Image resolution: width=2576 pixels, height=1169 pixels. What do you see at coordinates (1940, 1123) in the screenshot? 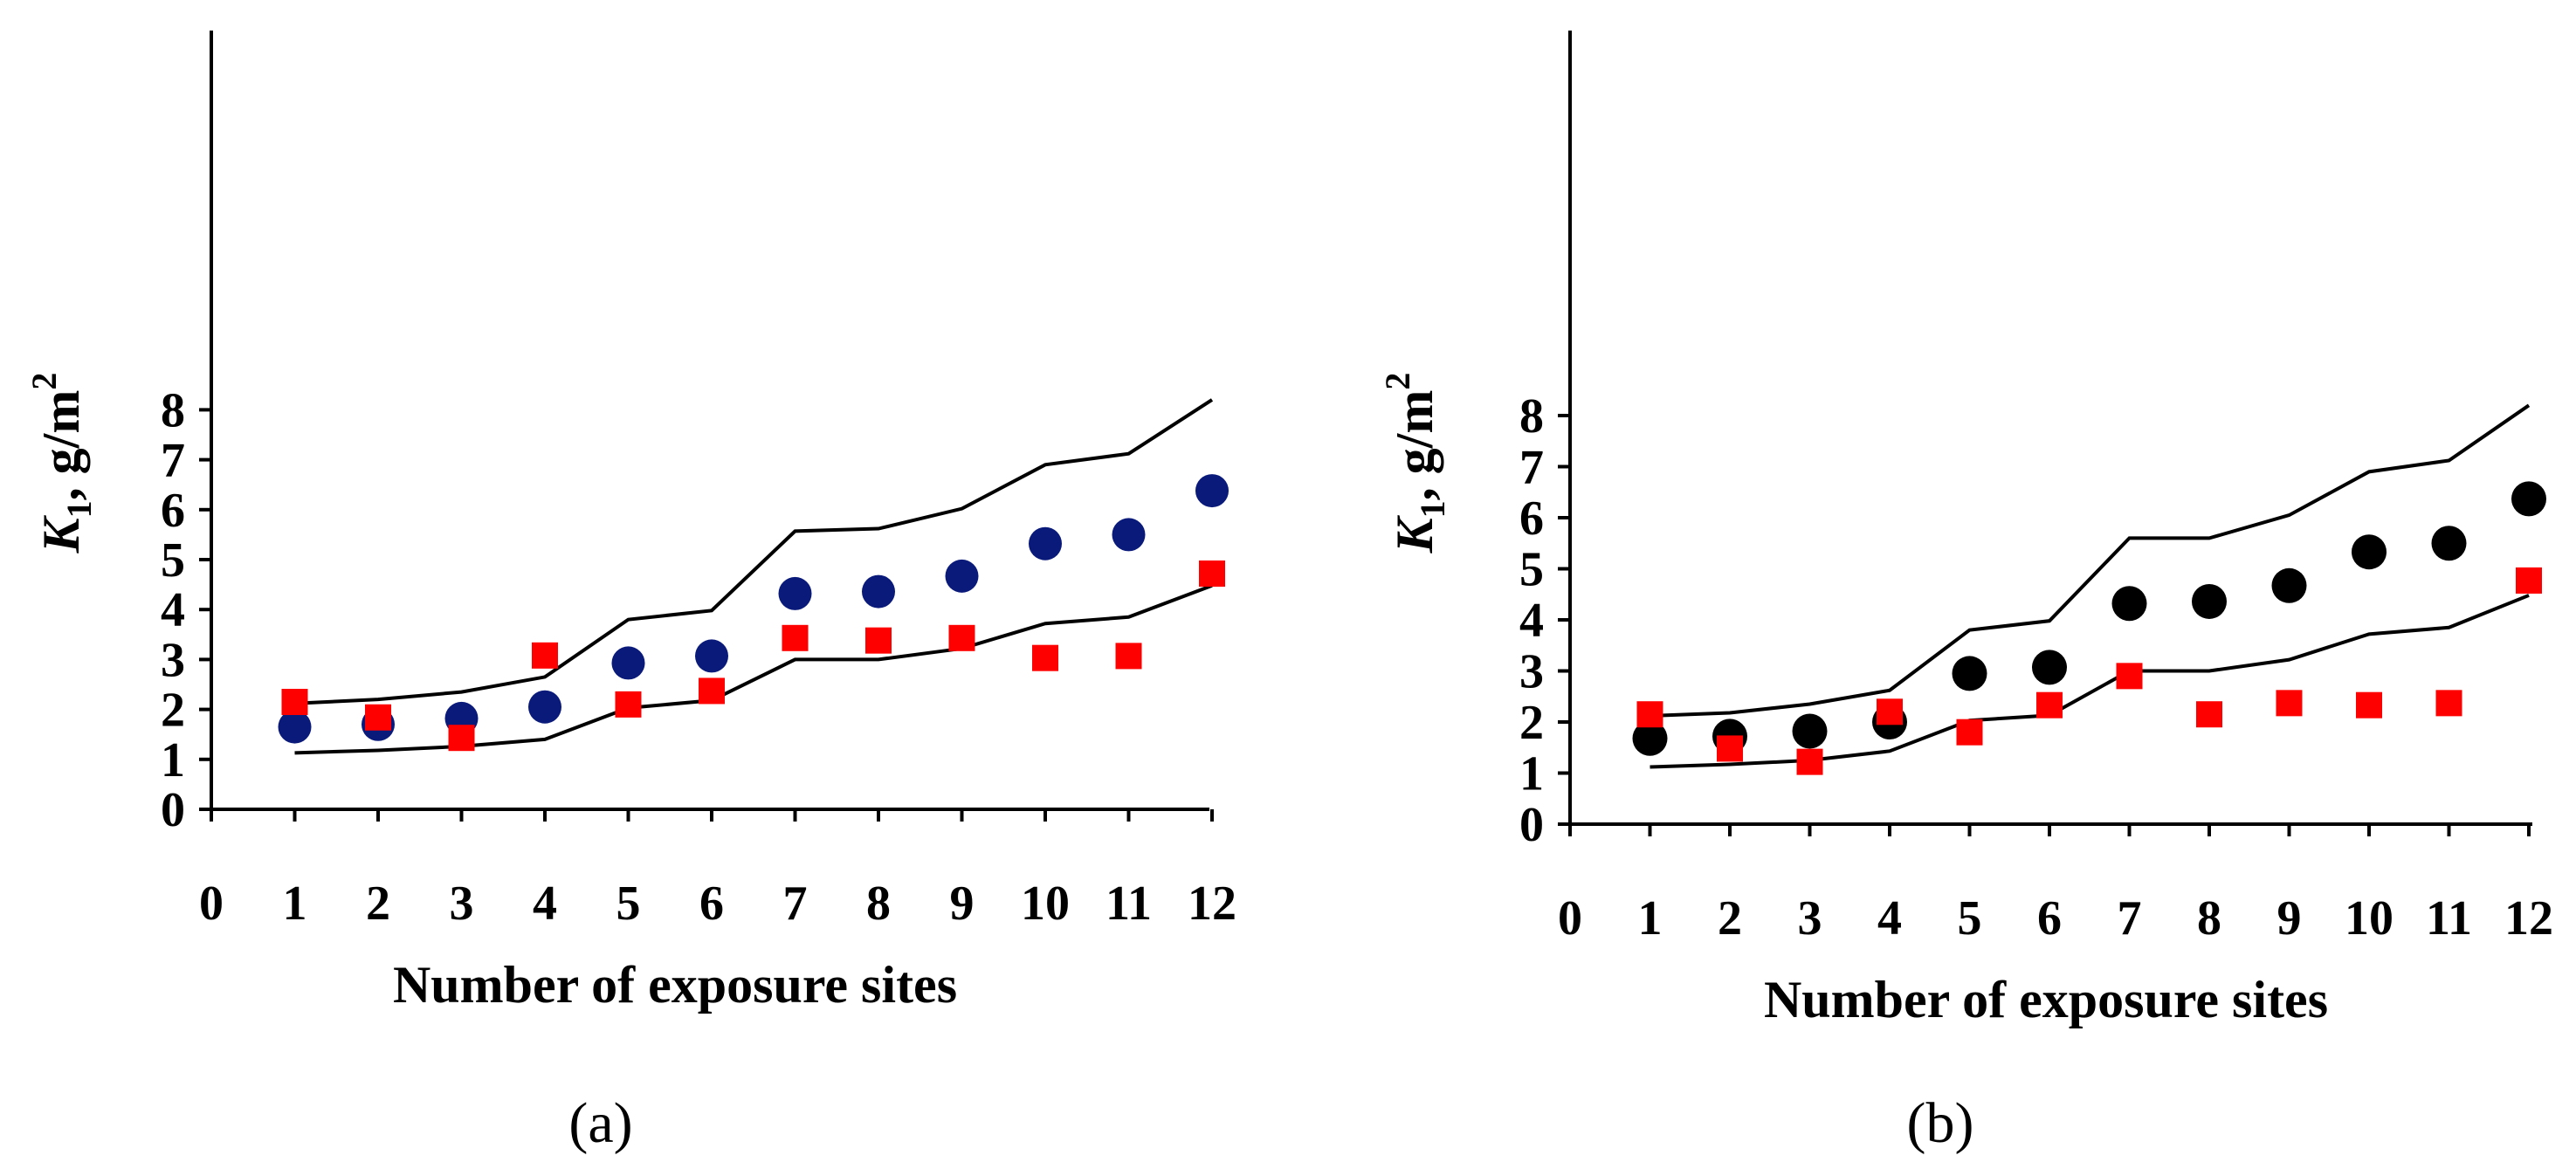
I see `panel-caption: (b)` at bounding box center [1940, 1123].